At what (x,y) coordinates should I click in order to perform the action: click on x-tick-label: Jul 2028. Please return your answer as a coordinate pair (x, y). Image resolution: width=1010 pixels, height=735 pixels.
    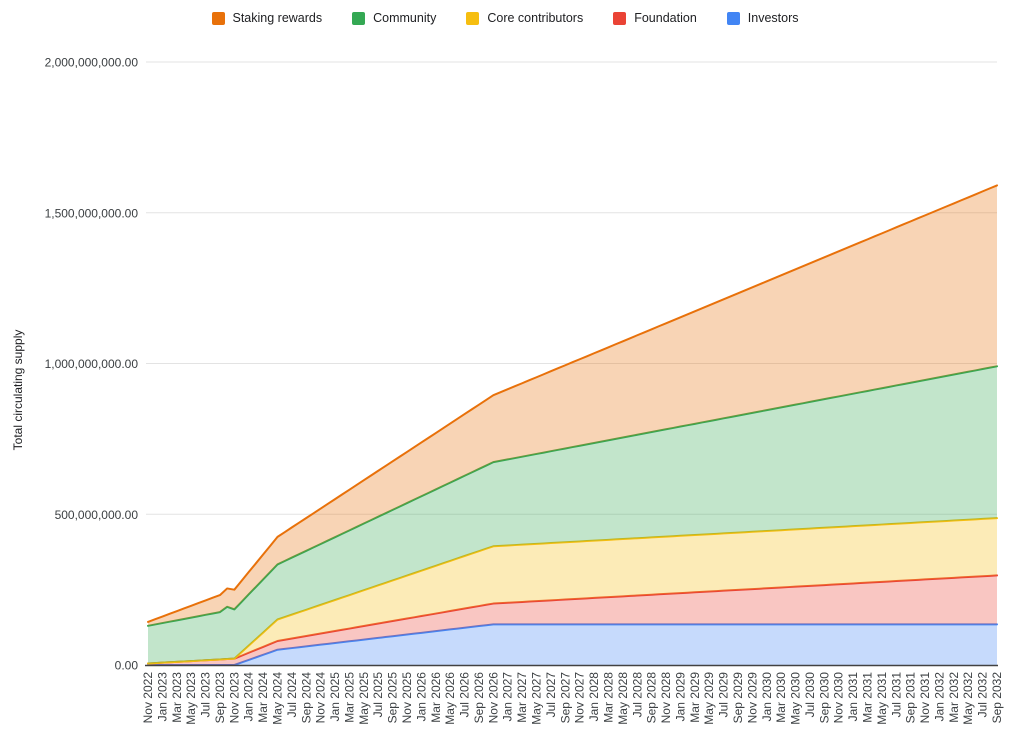
    Looking at the image, I should click on (637, 695).